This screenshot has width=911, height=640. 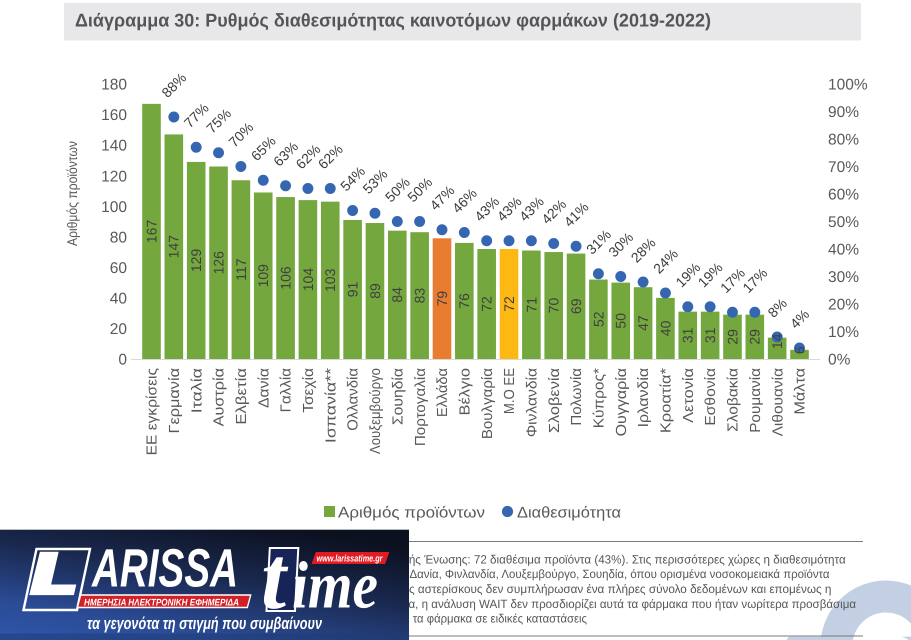 I want to click on svg-text: Φινλανδία, so click(x=532, y=402).